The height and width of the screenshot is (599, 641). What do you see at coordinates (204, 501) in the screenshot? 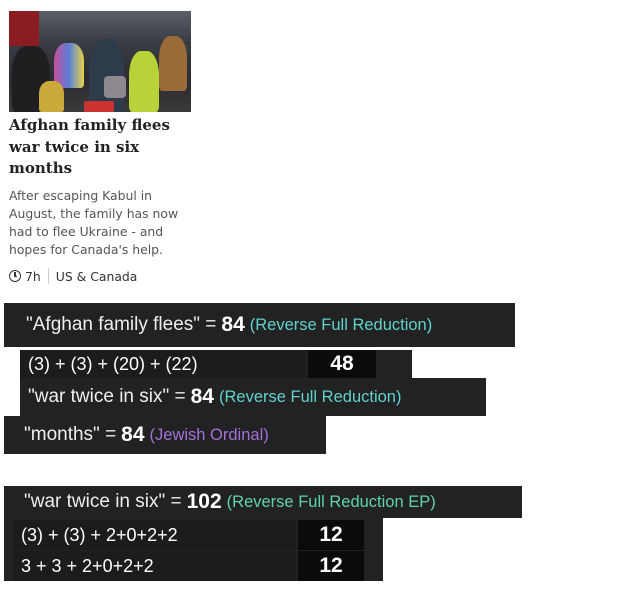
I see `value: 102` at bounding box center [204, 501].